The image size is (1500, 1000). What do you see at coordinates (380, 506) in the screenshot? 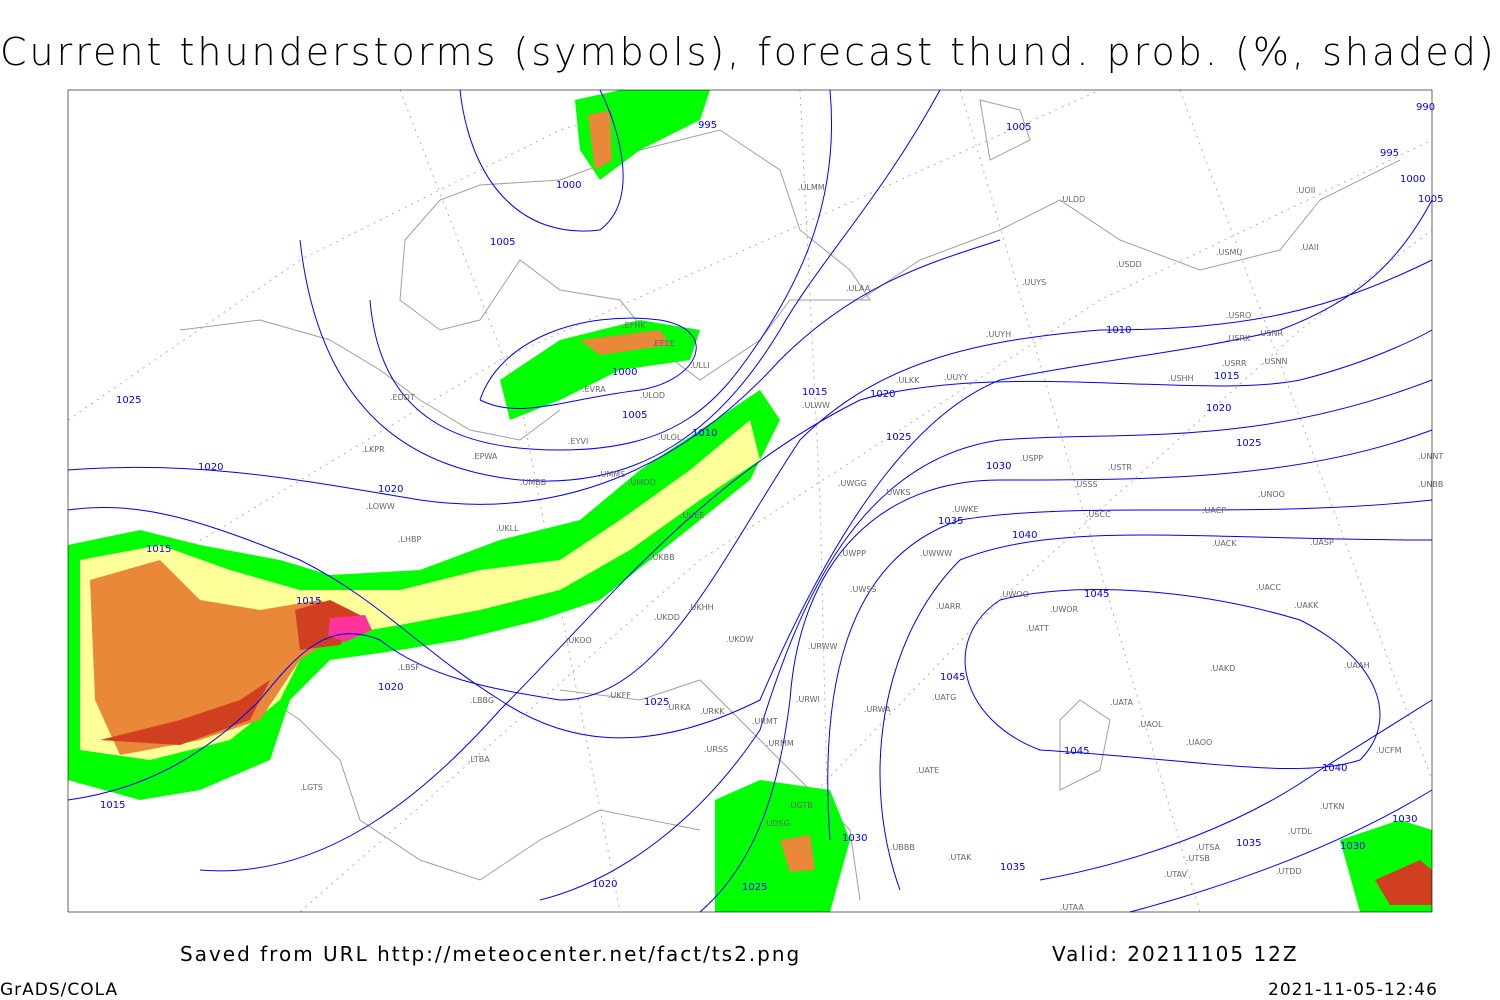
I see `station-label: .LOWW` at bounding box center [380, 506].